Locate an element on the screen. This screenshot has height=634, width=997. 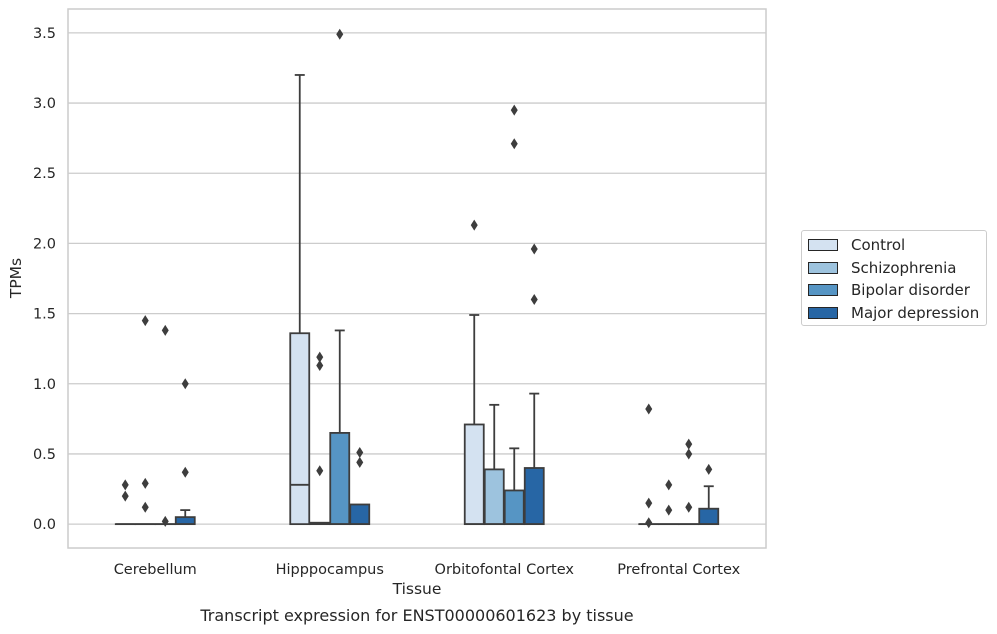
y-tick-label: 2.0 is located at coordinates (44, 244).